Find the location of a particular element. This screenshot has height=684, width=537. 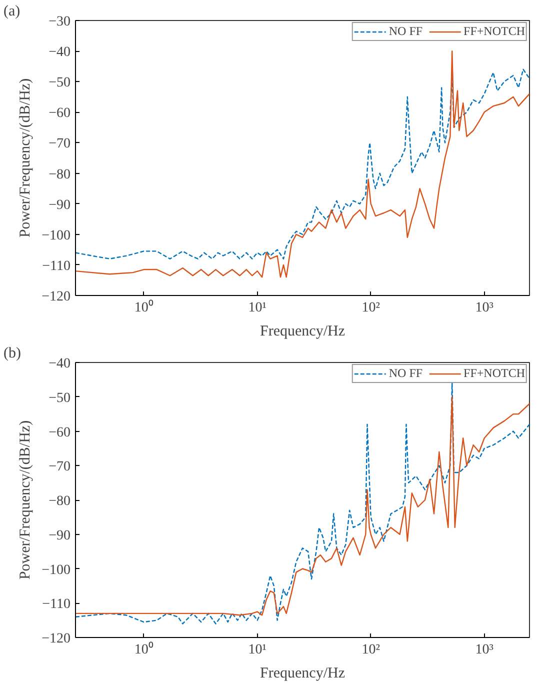

y-tick-label: −30 is located at coordinates (59, 22).